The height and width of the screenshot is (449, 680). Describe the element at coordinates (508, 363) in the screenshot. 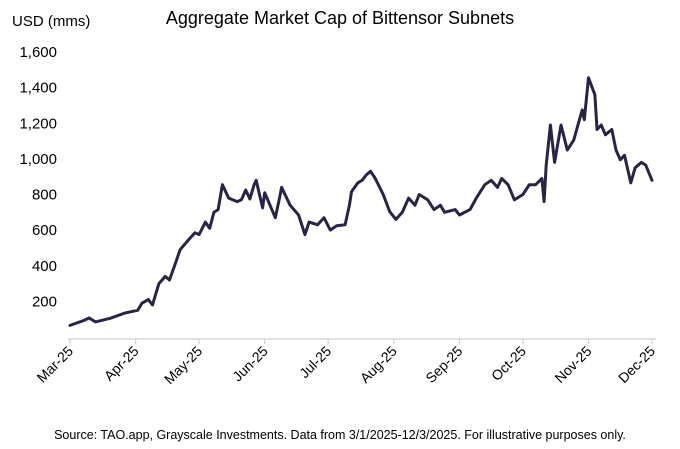

I see `x-tick-label: Oct-25` at that location.